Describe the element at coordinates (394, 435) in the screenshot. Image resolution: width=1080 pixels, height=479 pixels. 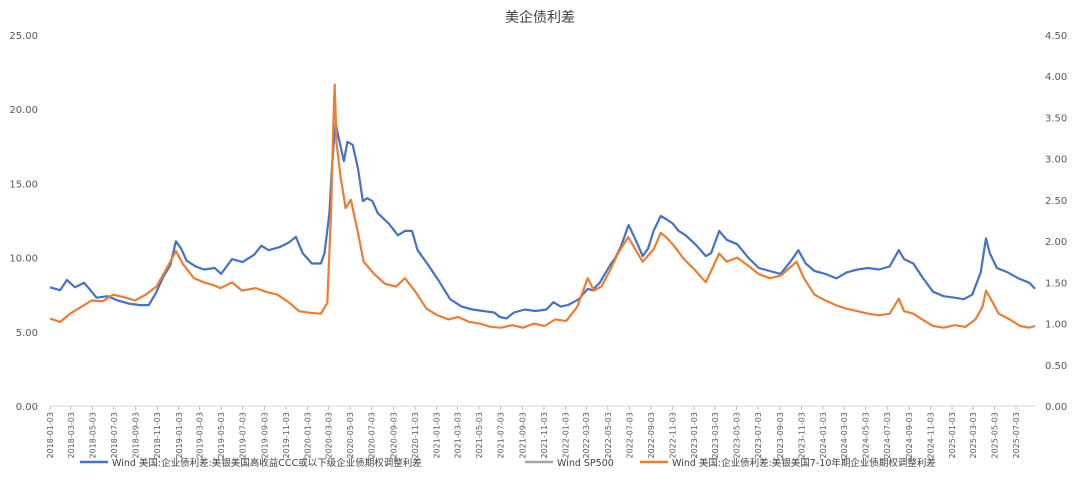
I see `x-tick-label: 2020-09-03` at that location.